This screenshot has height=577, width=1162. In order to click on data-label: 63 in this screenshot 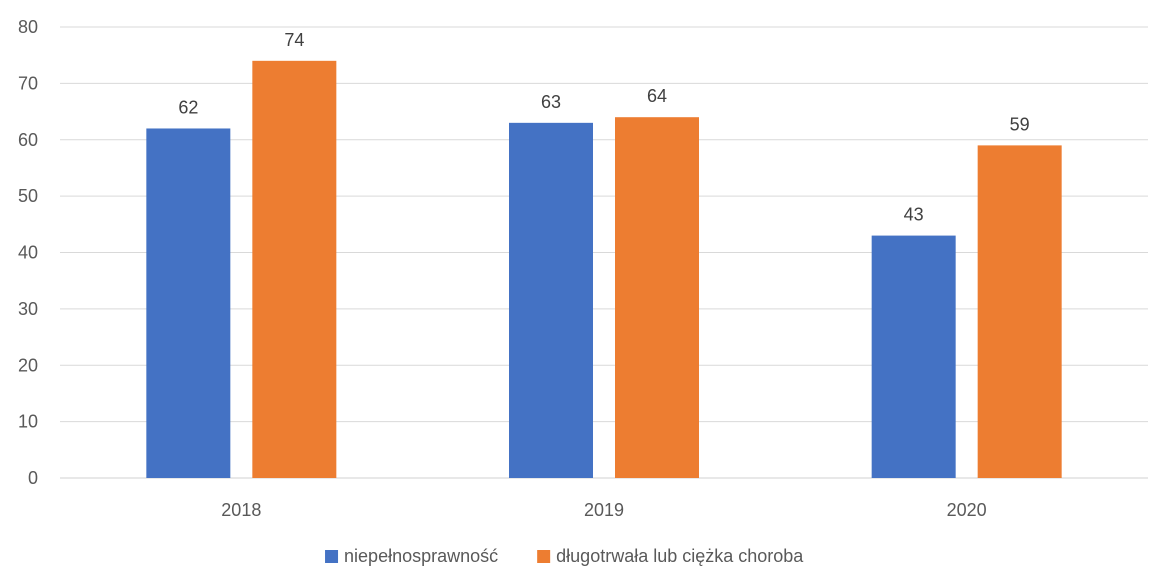, I will do `click(551, 102)`.